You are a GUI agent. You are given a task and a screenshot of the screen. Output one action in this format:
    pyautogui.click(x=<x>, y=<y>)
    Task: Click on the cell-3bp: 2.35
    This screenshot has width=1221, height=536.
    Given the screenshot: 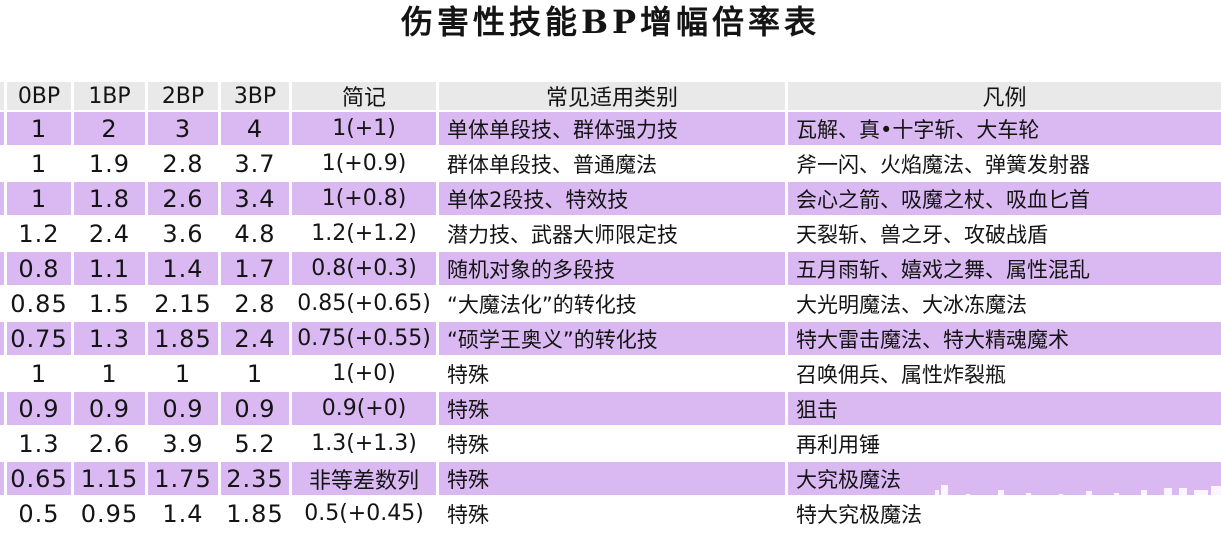 What is the action you would take?
    pyautogui.click(x=255, y=478)
    